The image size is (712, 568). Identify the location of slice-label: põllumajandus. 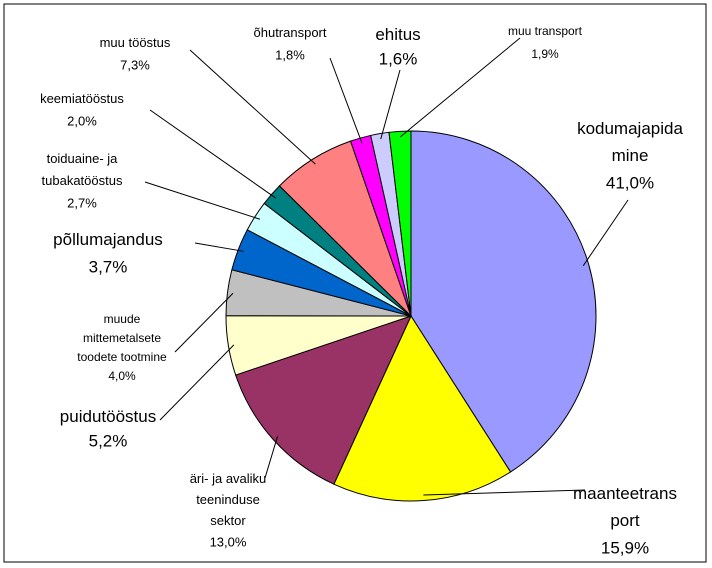
(108, 239).